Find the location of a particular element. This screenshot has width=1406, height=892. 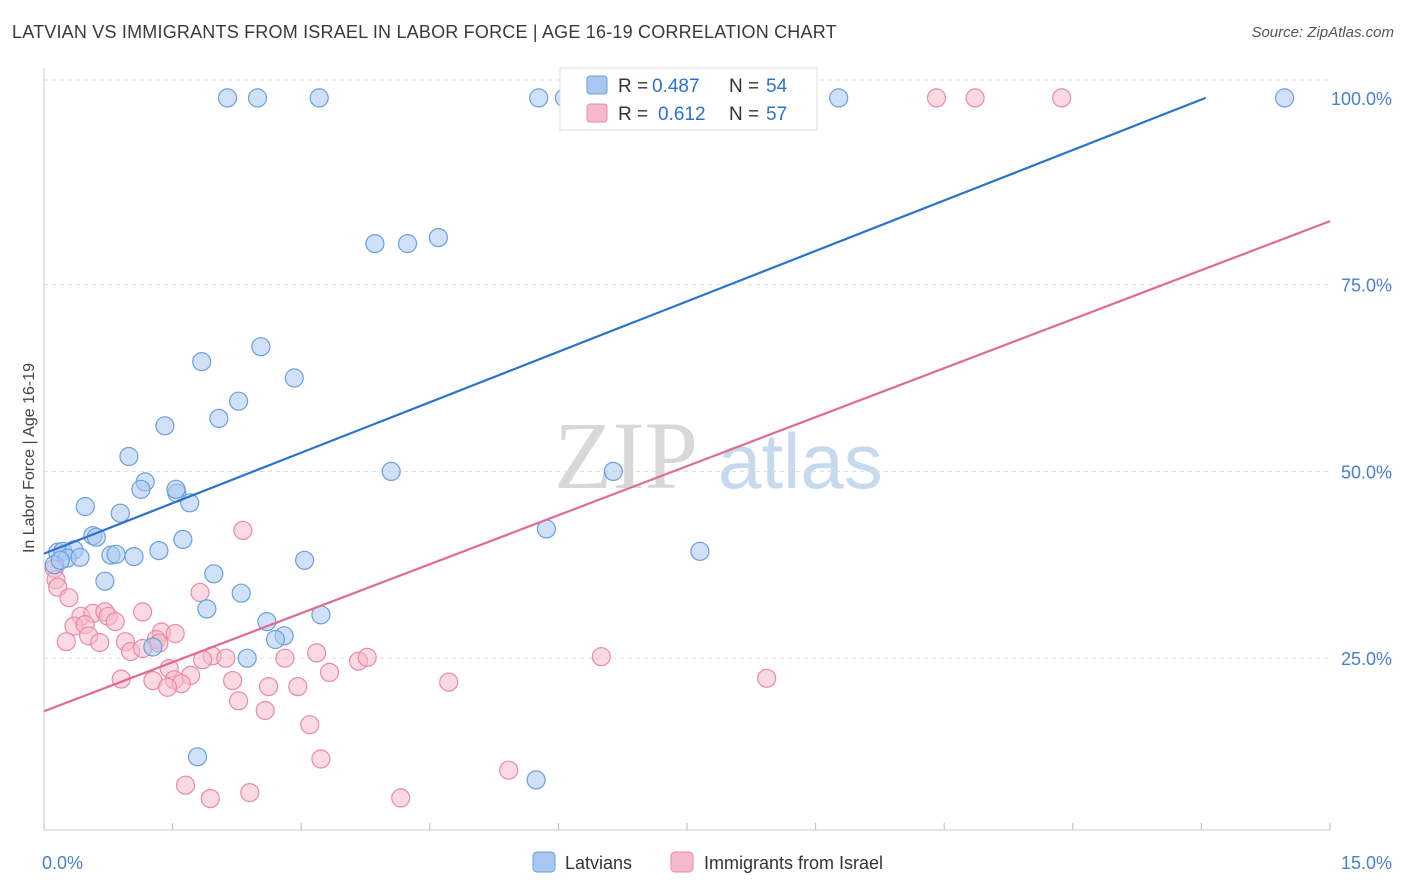

legend-r-value-2: 0.612 is located at coordinates (682, 114).